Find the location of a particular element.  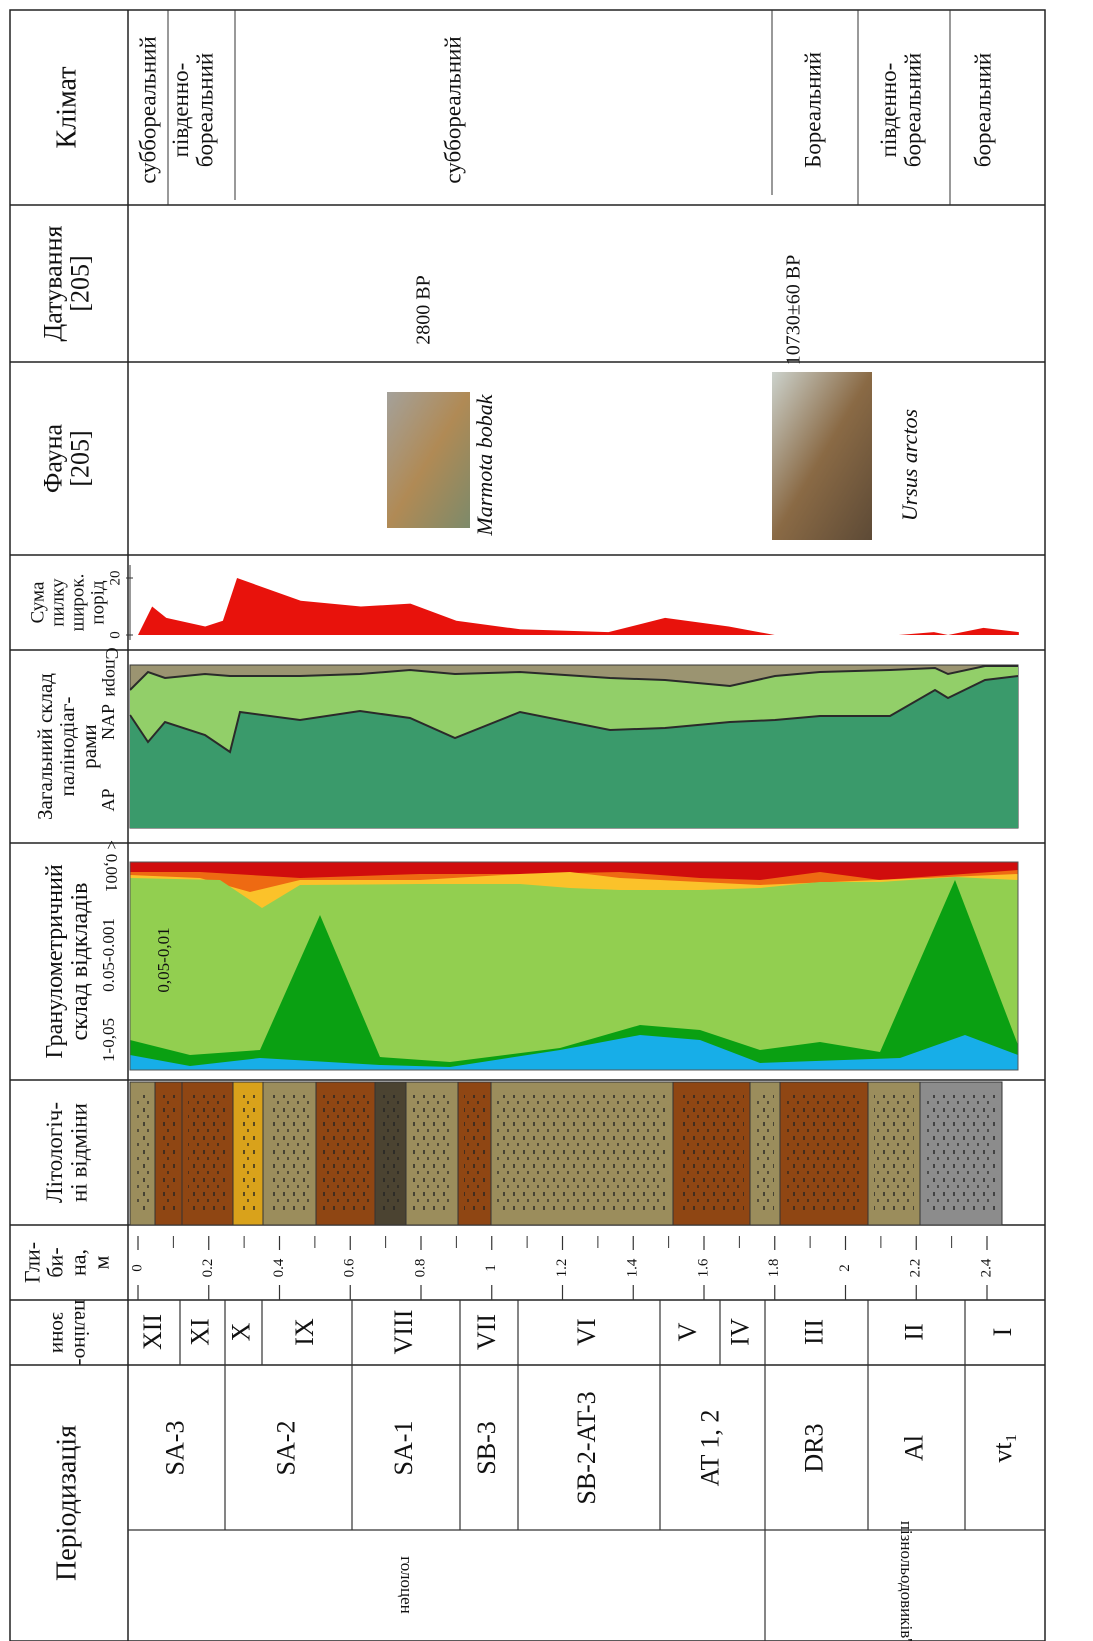

row-header: порід is located at coordinates (97, 602).